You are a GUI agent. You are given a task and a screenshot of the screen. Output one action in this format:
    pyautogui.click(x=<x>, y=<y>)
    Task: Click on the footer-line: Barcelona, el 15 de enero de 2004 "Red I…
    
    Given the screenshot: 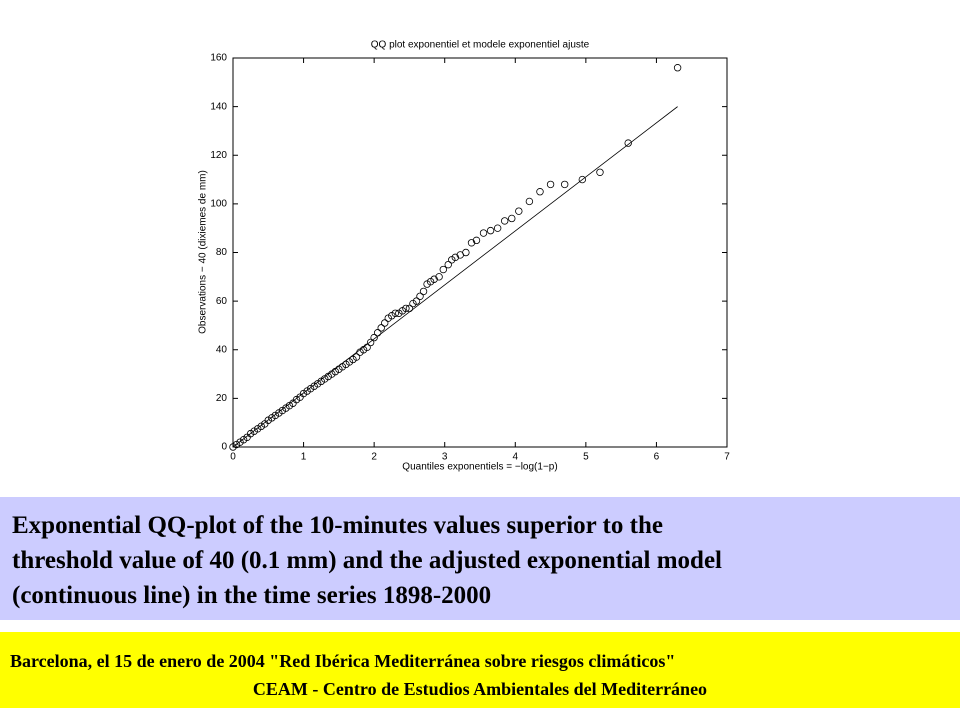 What is the action you would take?
    pyautogui.click(x=342, y=661)
    